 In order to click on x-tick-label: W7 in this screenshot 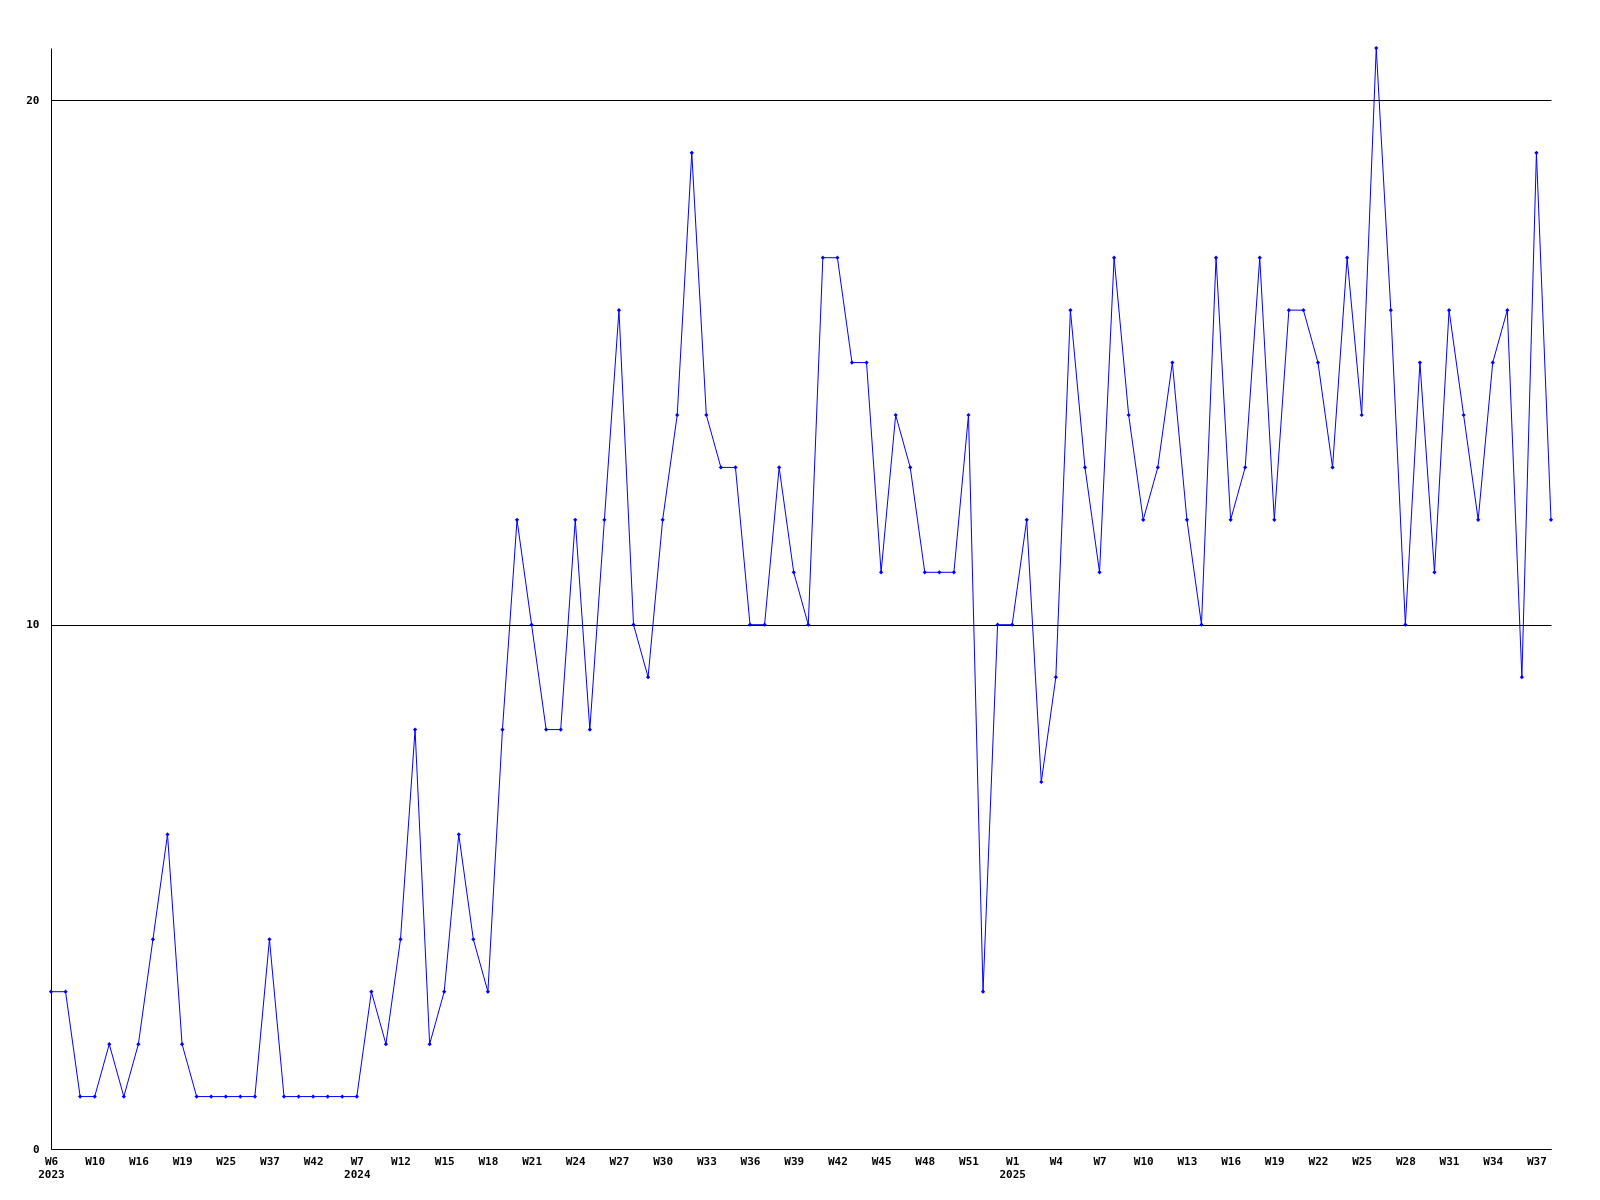, I will do `click(1100, 1161)`.